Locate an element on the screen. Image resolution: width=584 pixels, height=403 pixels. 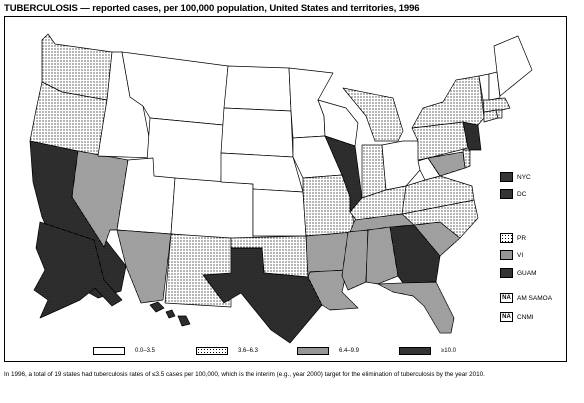
territory-label: VI is located at coordinates (520, 255).